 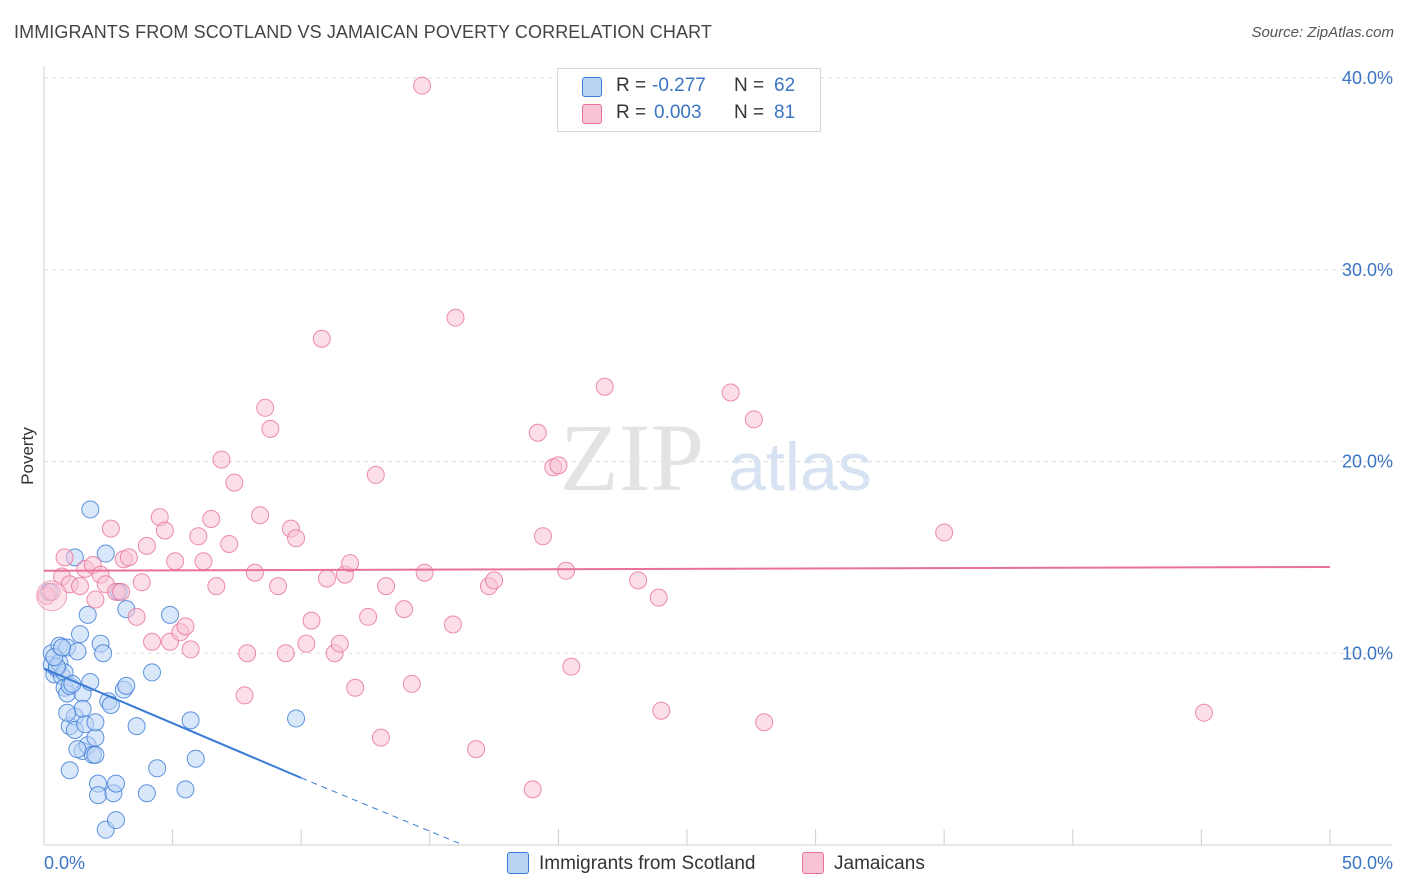 I want to click on legend-r-label: R =, so click(x=631, y=85).